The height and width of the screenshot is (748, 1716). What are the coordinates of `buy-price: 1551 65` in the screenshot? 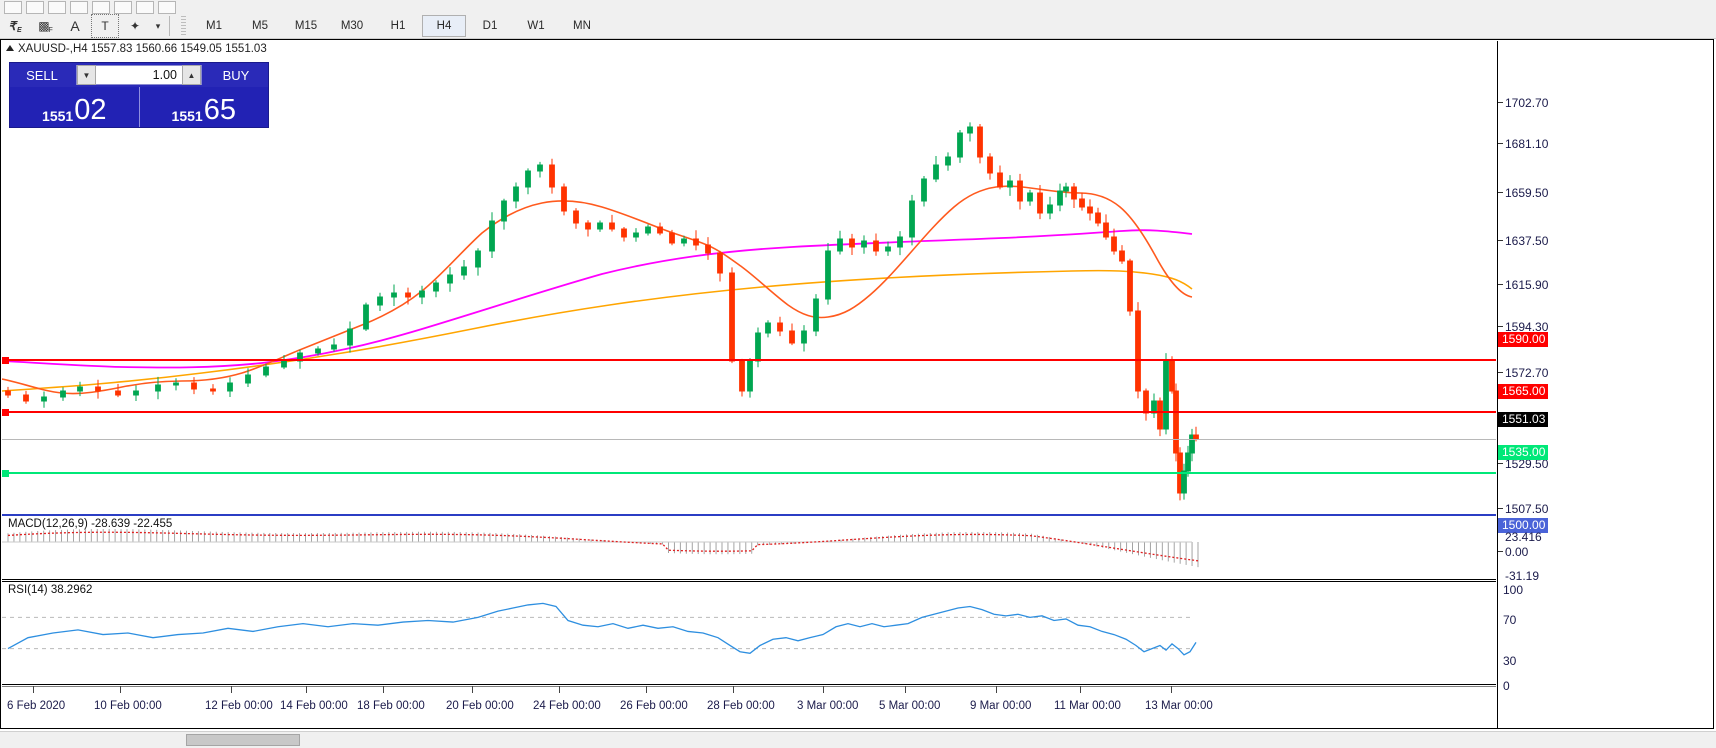 It's located at (204, 107).